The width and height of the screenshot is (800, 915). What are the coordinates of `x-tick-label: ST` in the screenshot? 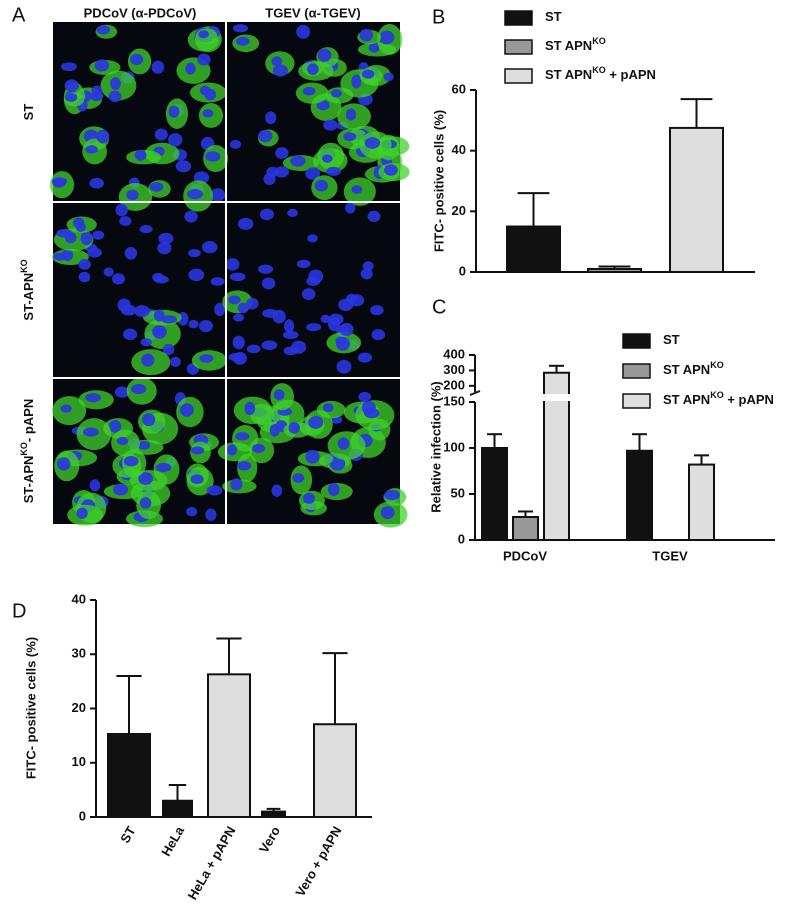 It's located at (127, 835).